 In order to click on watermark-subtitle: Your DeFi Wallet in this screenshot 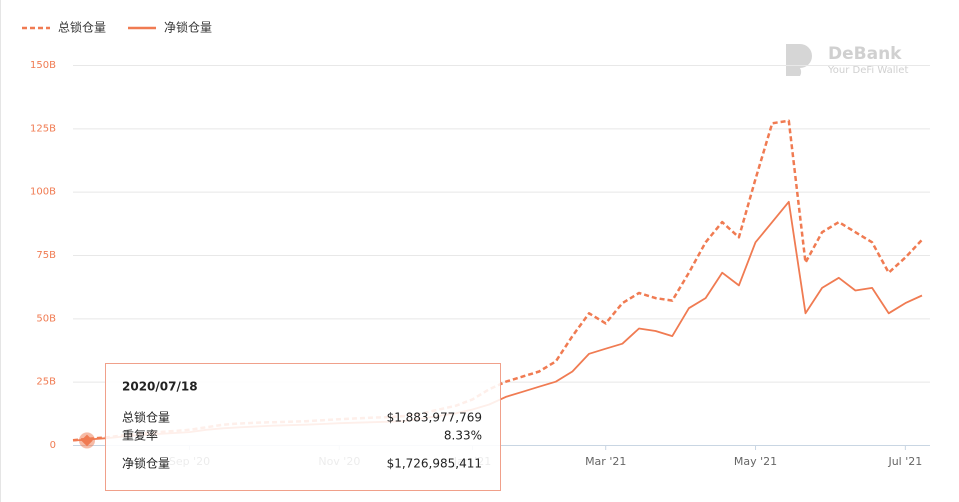, I will do `click(867, 70)`.